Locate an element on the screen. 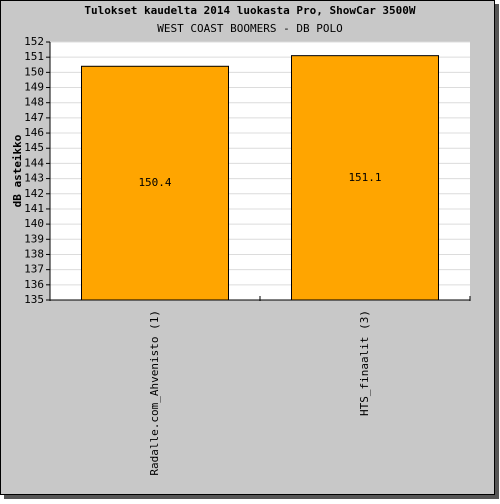 This screenshot has height=504, width=500. value-label: 151.1 is located at coordinates (364, 177).